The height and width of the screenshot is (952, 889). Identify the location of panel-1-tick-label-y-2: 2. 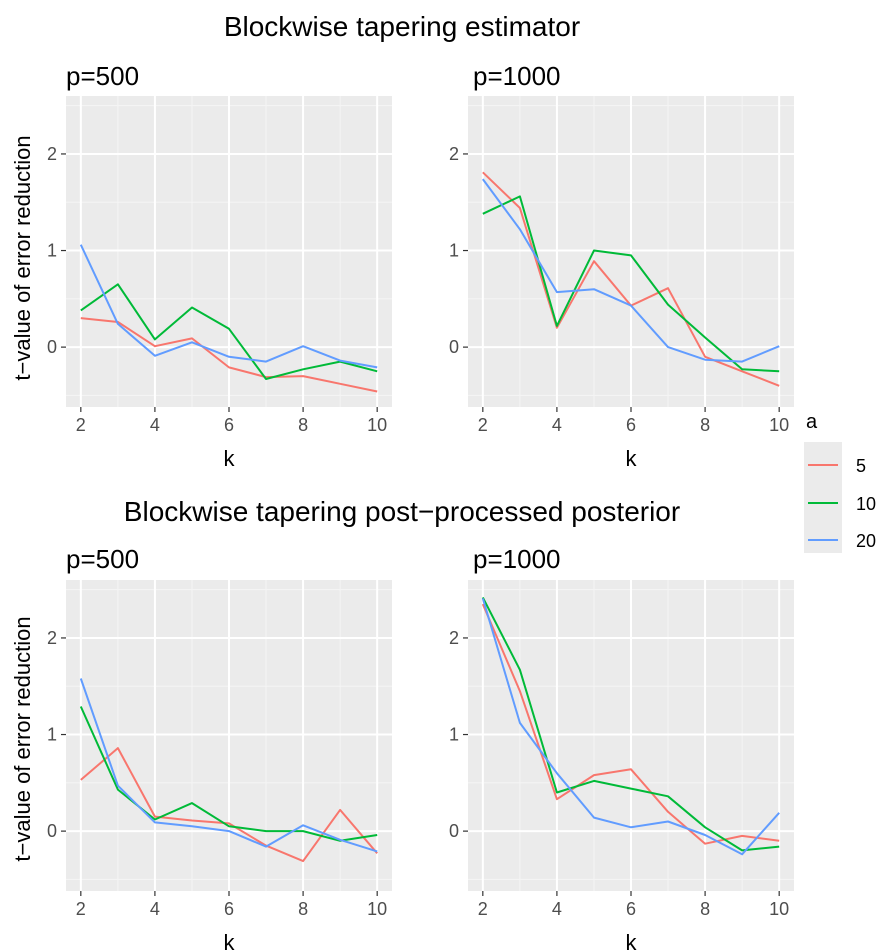
(52, 154).